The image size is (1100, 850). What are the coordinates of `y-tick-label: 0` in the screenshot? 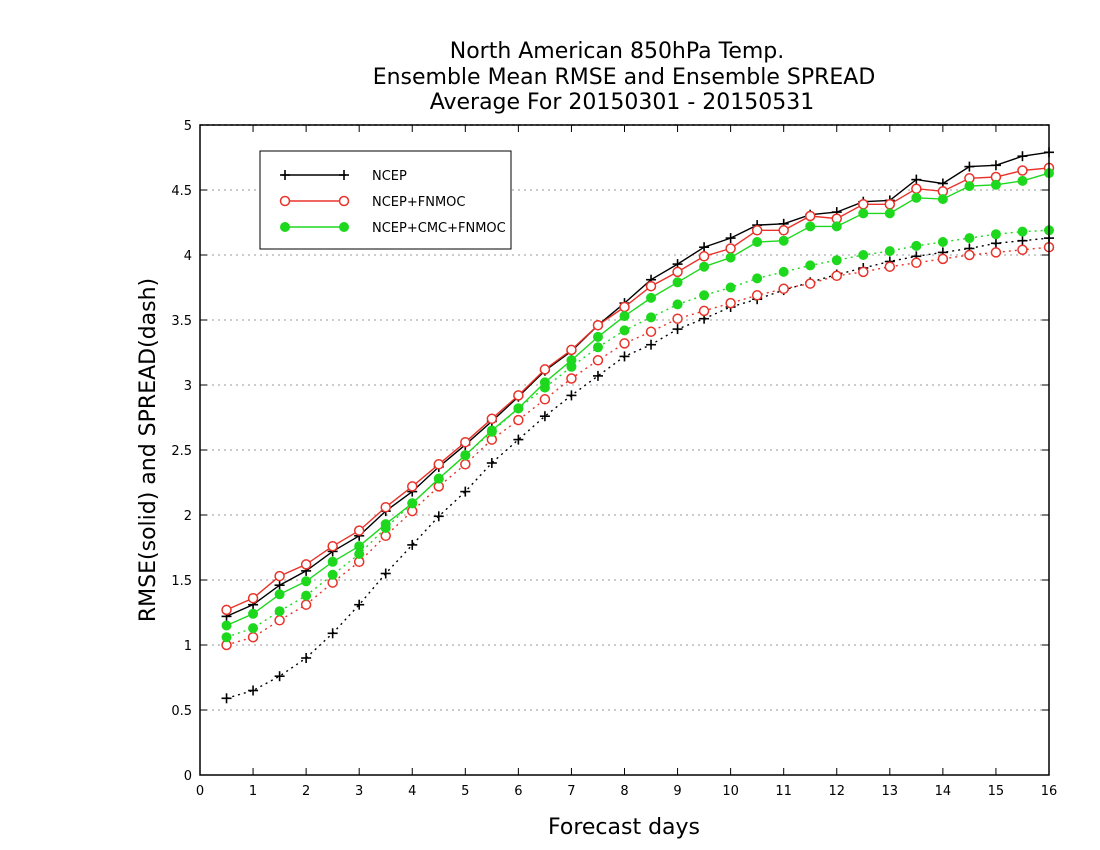 It's located at (188, 776).